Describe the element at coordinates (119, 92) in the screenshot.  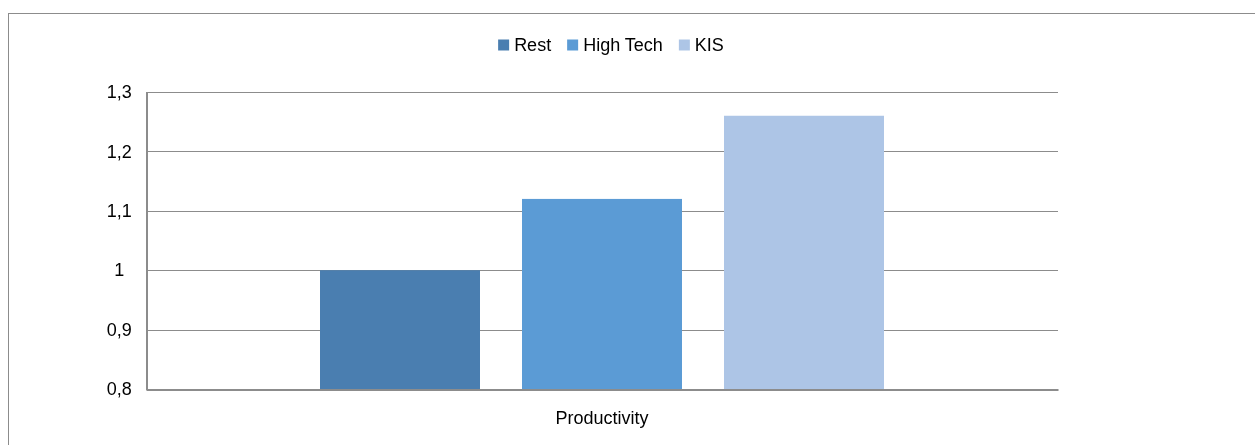
I see `y-tick-label: 1,3` at that location.